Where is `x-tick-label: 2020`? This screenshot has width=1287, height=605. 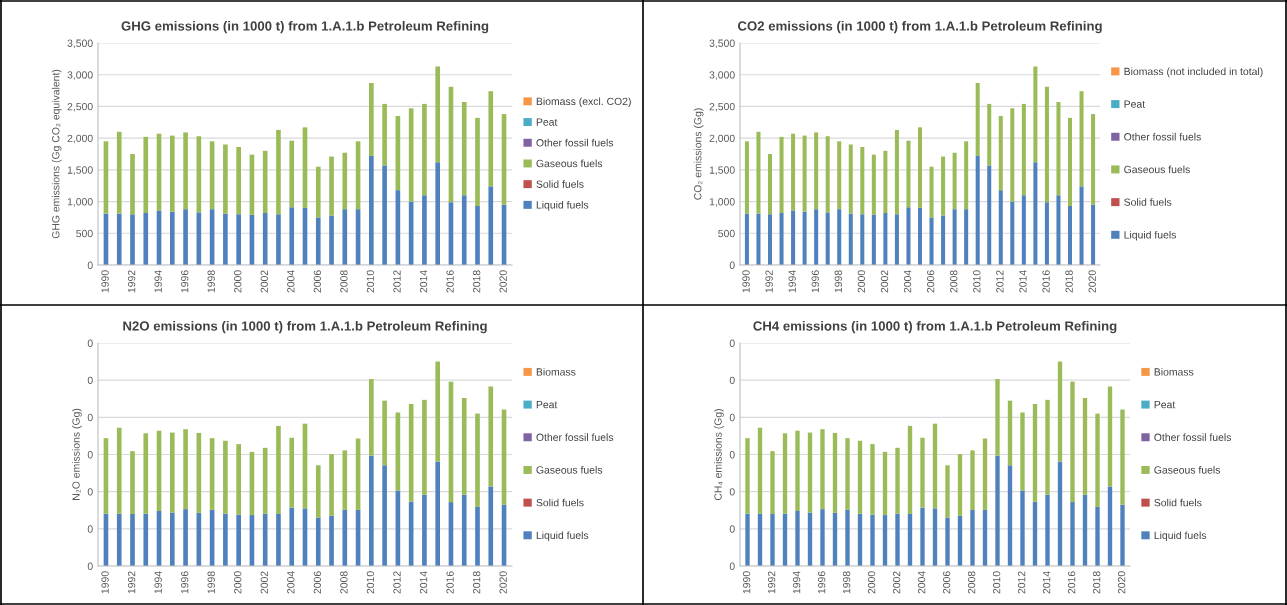 x-tick-label: 2020 is located at coordinates (503, 281).